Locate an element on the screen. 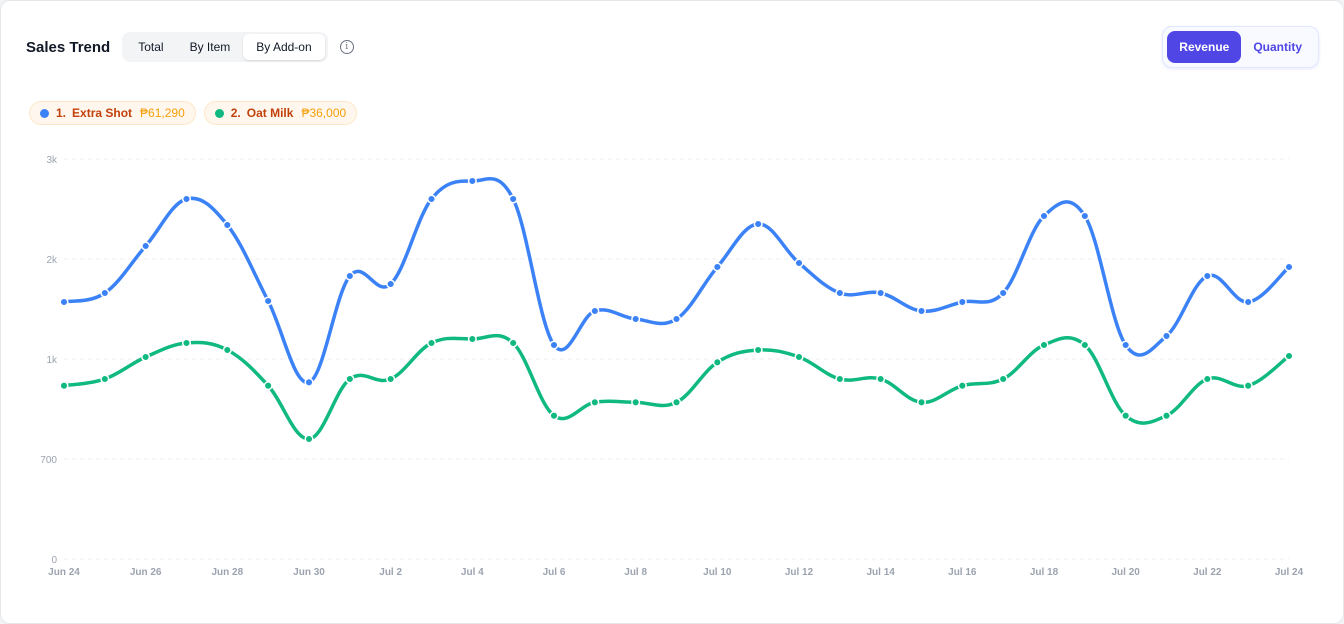 The height and width of the screenshot is (624, 1344). metric-toggle: Revenue Quantity is located at coordinates (1240, 47).